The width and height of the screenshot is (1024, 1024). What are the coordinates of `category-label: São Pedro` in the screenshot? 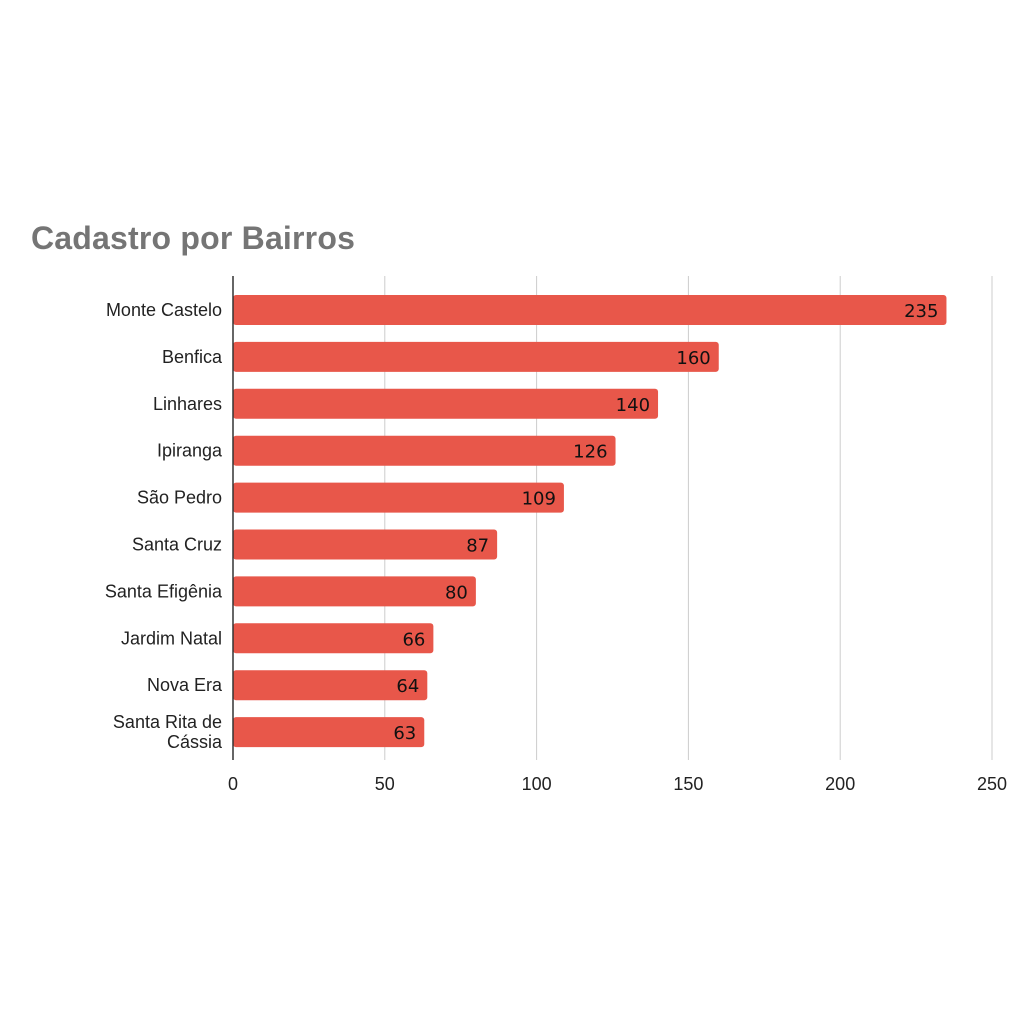 It's located at (179, 498).